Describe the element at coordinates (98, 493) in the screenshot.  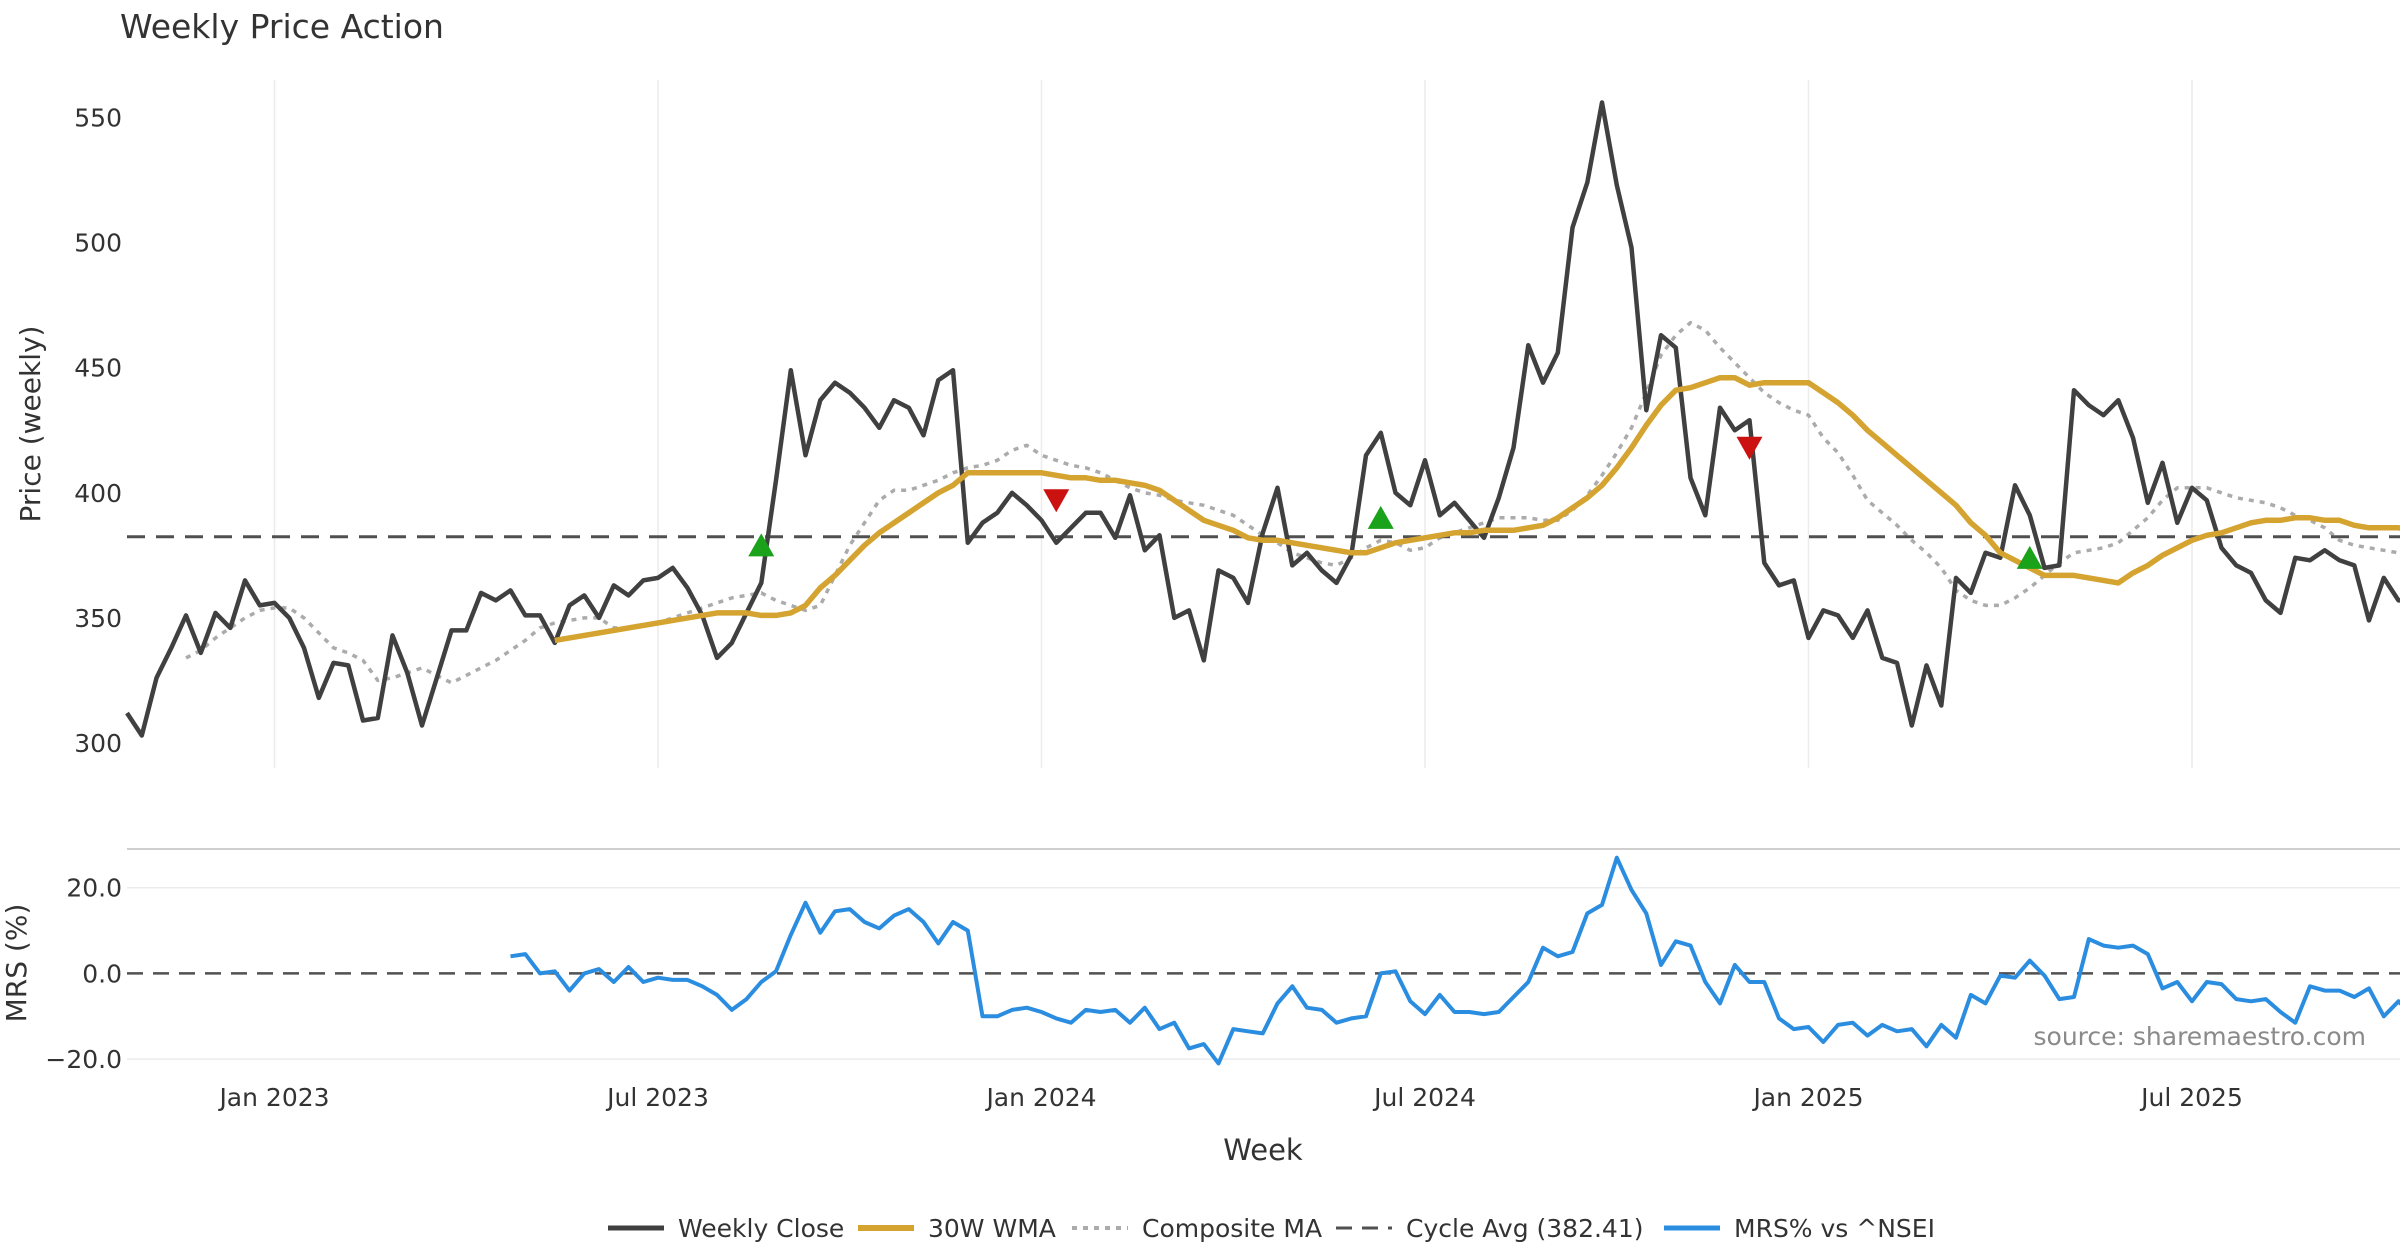
I see `price-y-tick-label: 400` at that location.